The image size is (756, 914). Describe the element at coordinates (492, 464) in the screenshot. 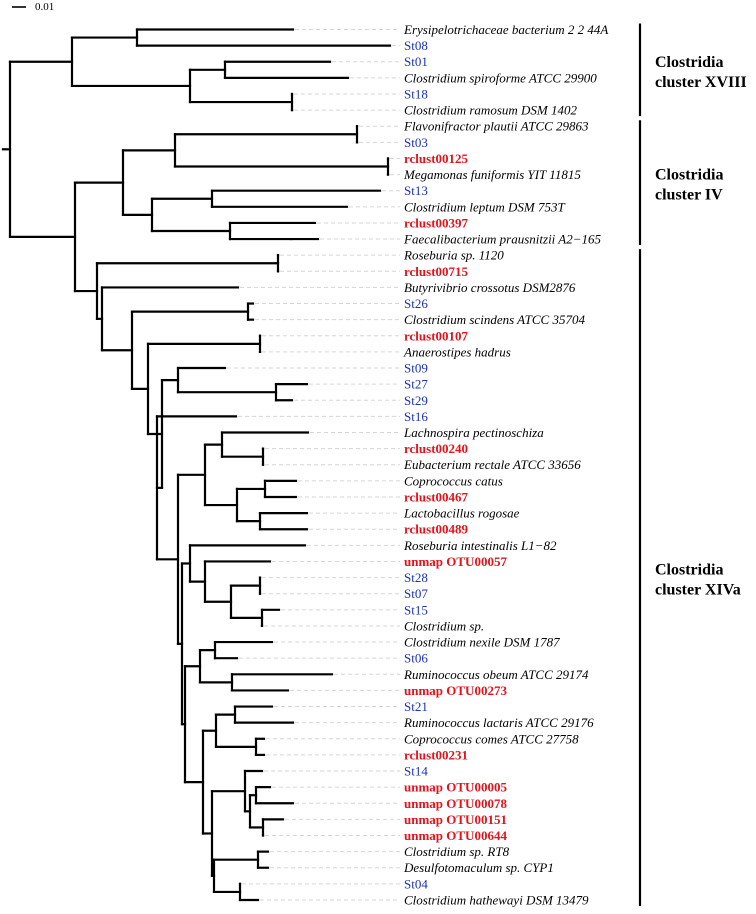

I see `tip-label: Eubacterium rectale ATCC 33656` at that location.